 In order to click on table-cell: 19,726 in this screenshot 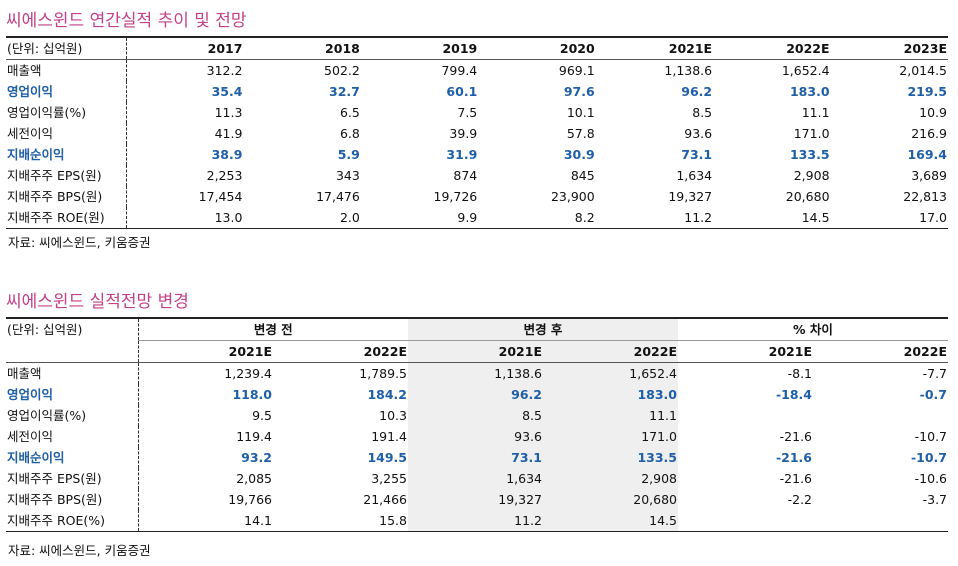, I will do `click(455, 196)`.